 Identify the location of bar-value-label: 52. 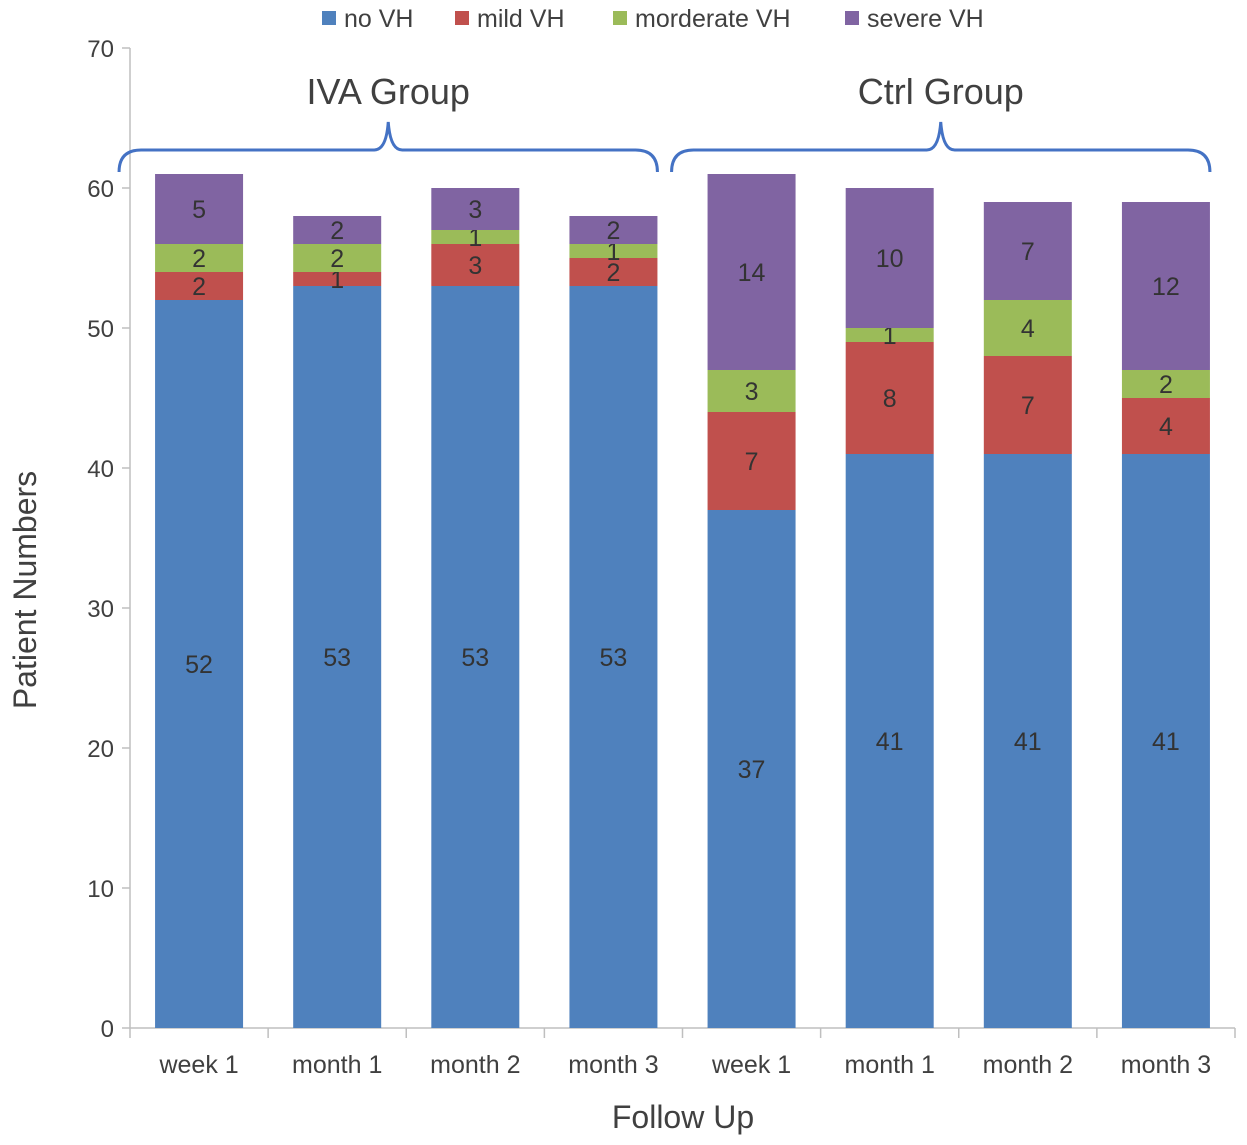
(199, 665).